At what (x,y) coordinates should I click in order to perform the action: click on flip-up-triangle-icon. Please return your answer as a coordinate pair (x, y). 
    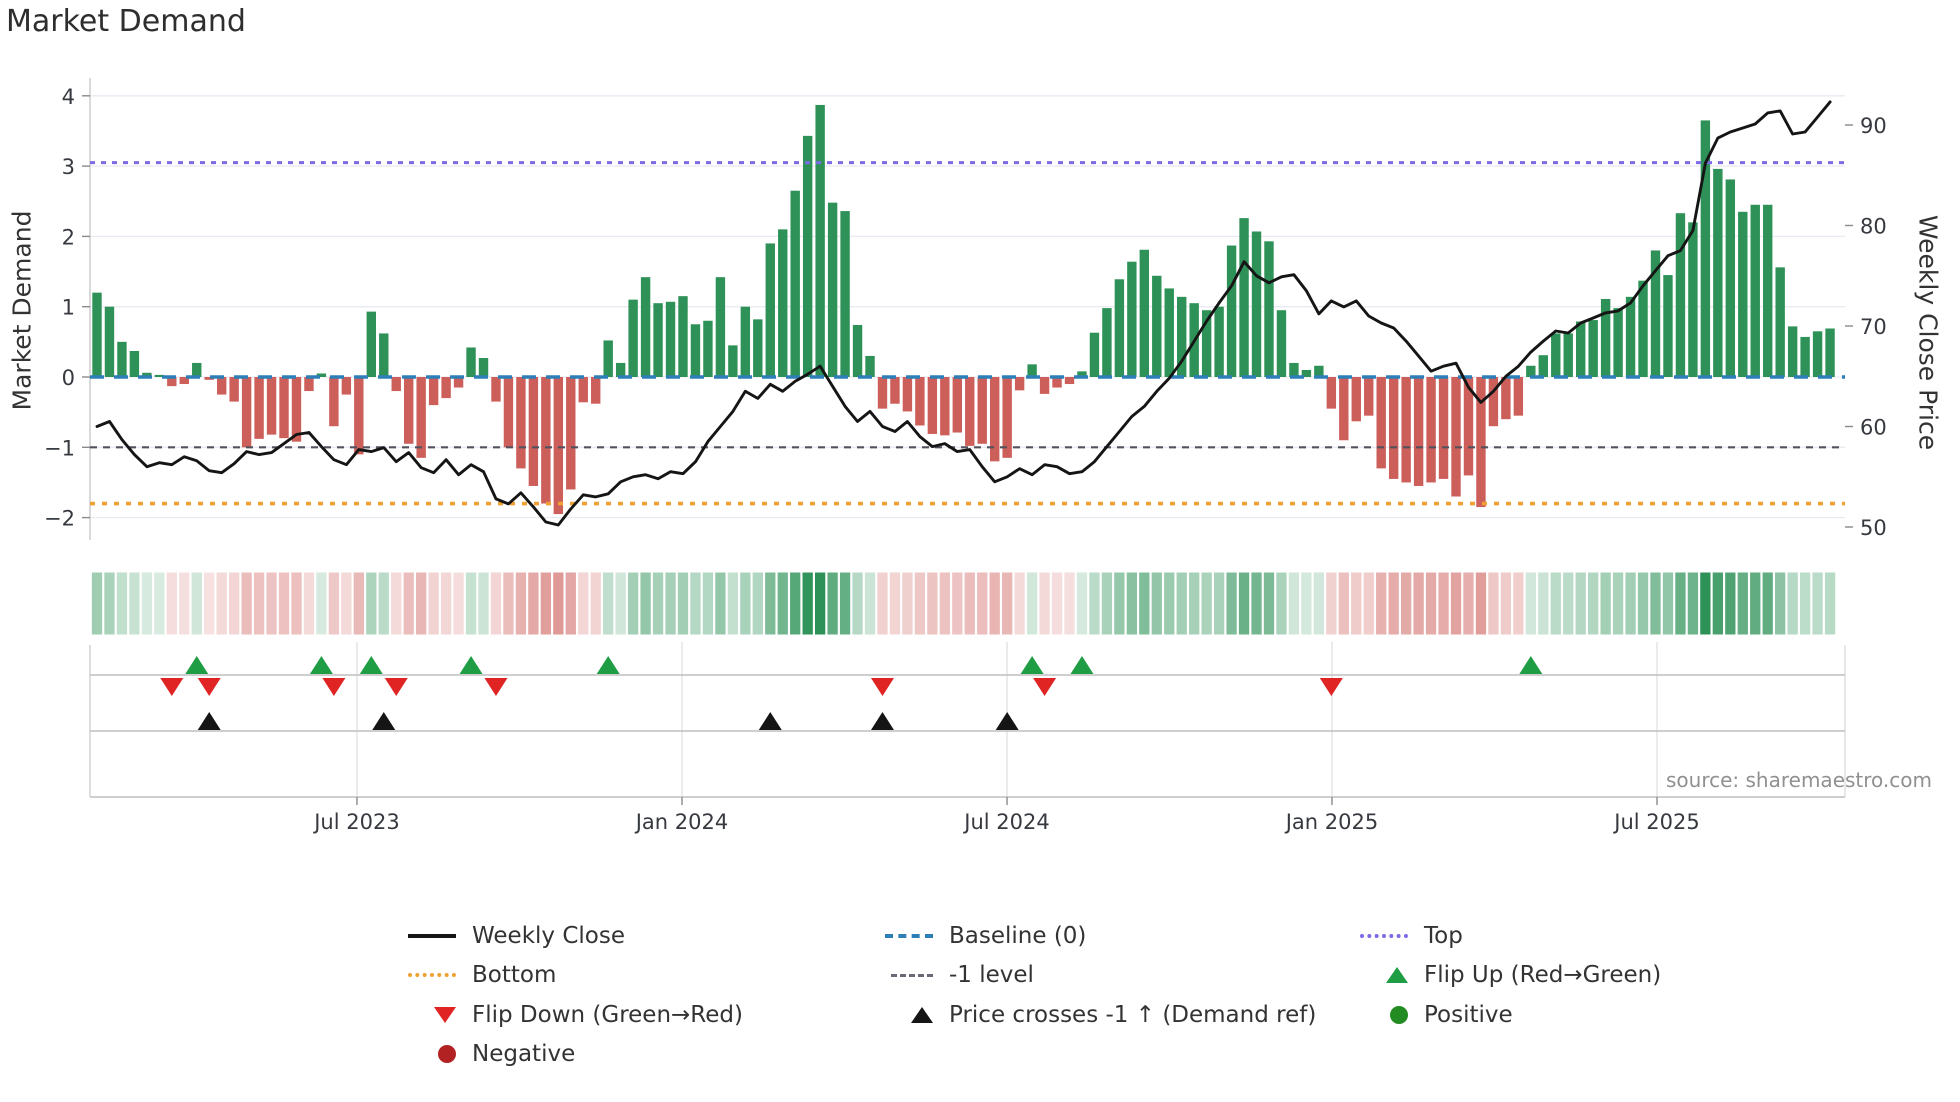
    Looking at the image, I should click on (1364, 975).